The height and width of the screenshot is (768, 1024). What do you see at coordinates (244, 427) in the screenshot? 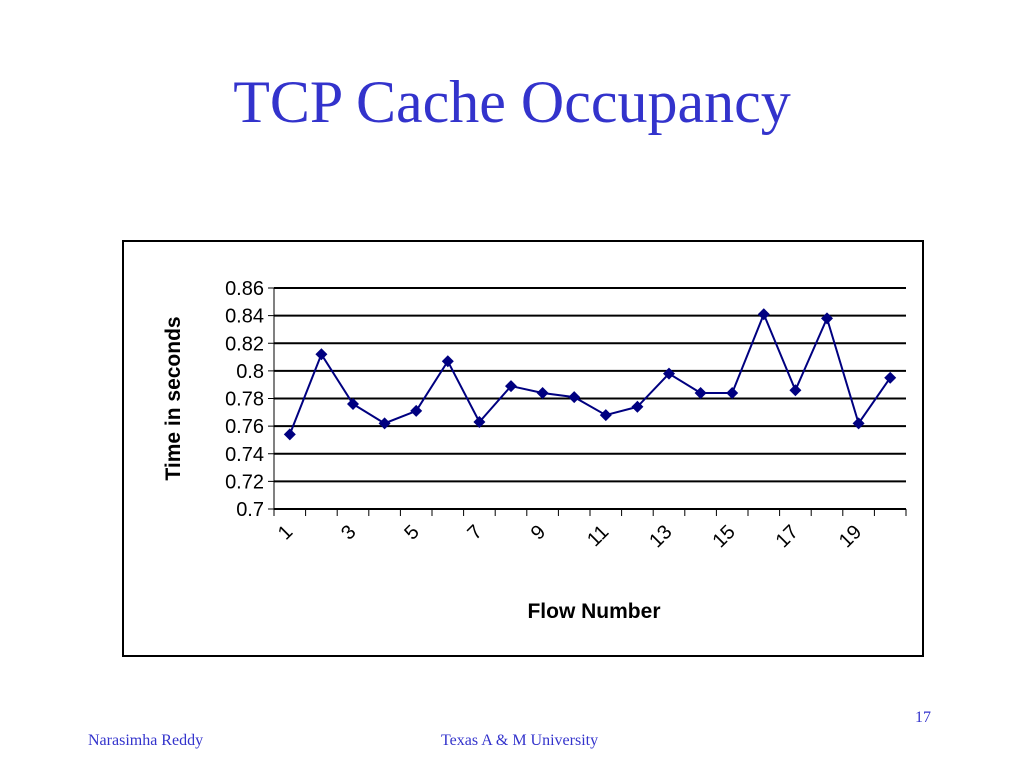
I see `y-tick-label: 0.76` at bounding box center [244, 427].